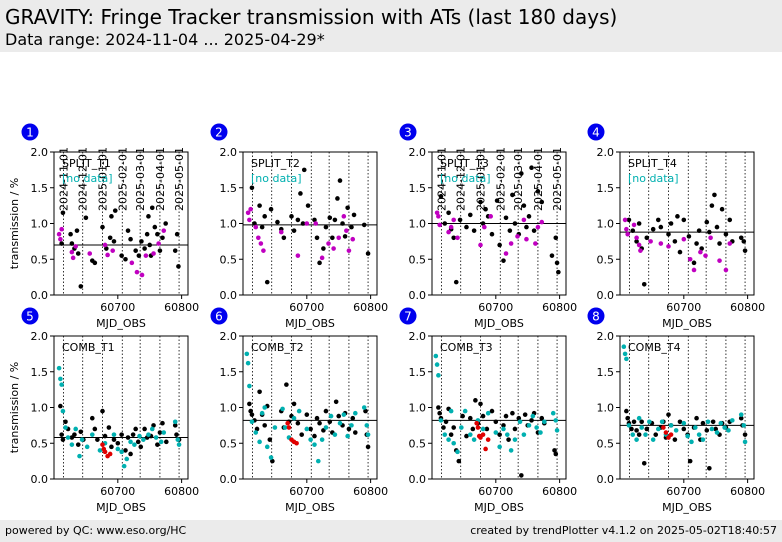 The width and height of the screenshot is (782, 542). Describe the element at coordinates (408, 317) in the screenshot. I see `panel-number: 7` at that location.